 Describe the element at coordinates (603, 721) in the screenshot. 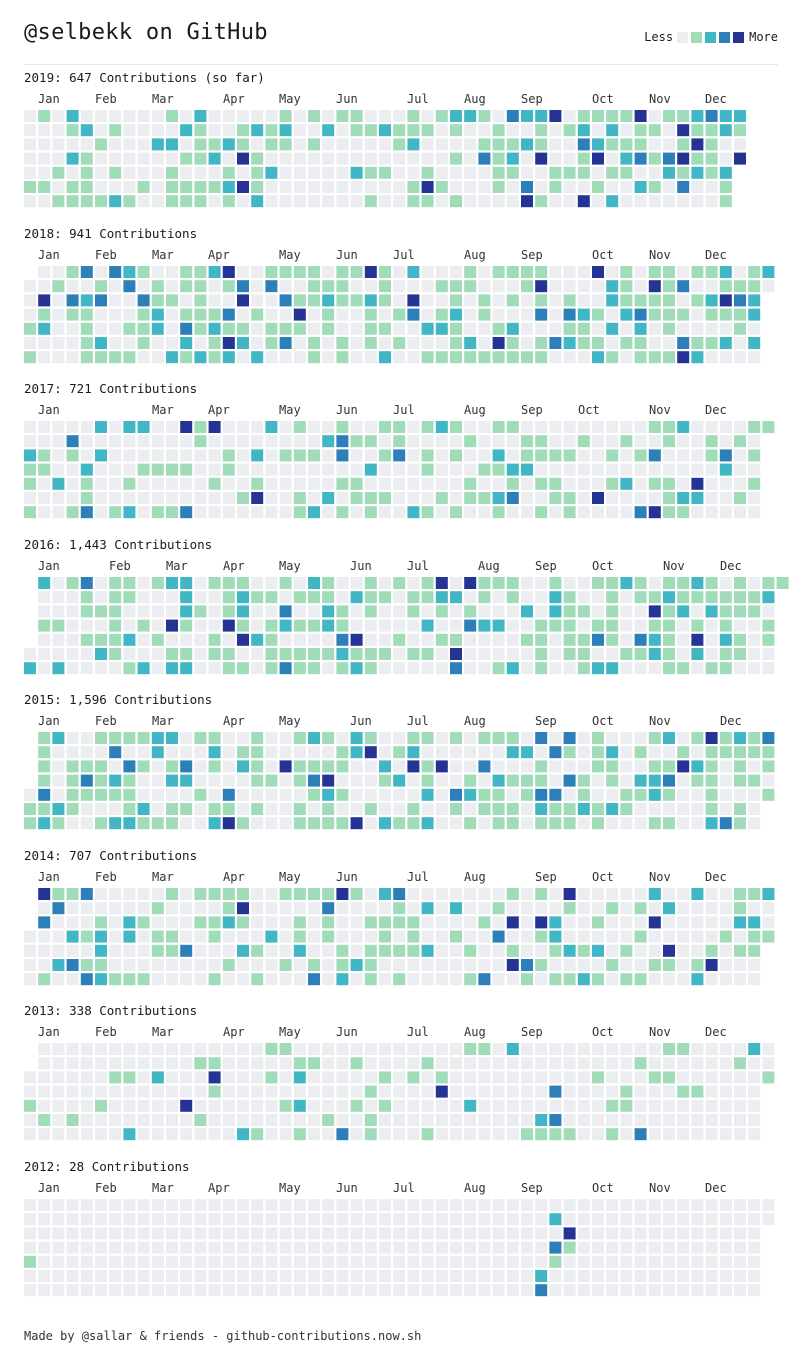

I see `month-label: Oct` at that location.